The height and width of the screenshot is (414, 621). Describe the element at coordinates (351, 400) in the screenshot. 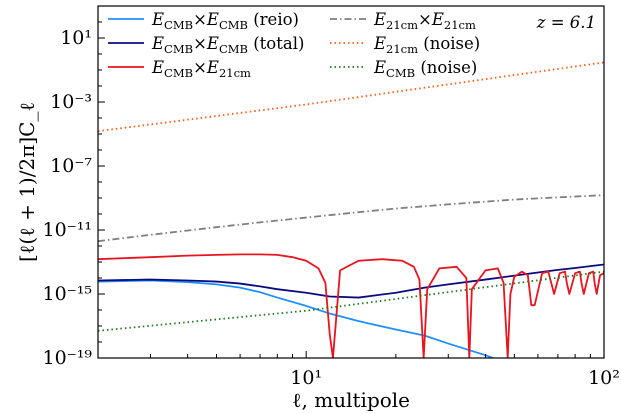

I see `x-axis-label: ℓ, multipole` at that location.